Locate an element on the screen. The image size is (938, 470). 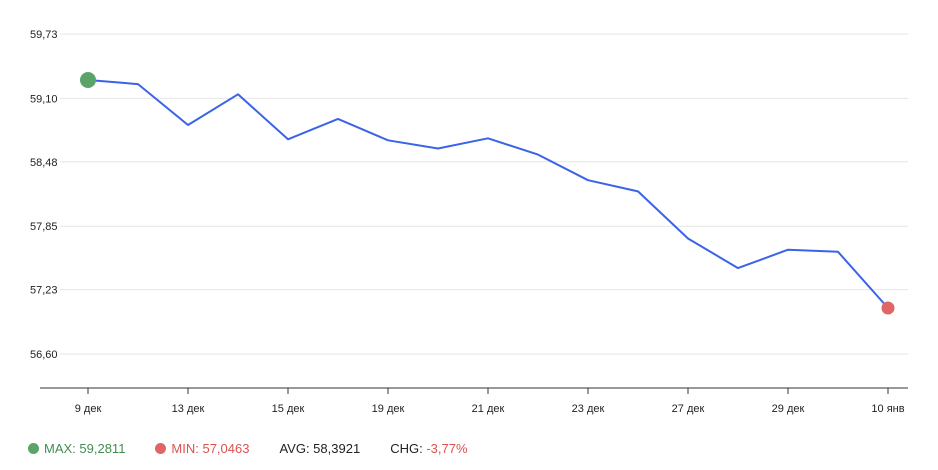
stat-avg: AVG: 58,3921 is located at coordinates (319, 448).